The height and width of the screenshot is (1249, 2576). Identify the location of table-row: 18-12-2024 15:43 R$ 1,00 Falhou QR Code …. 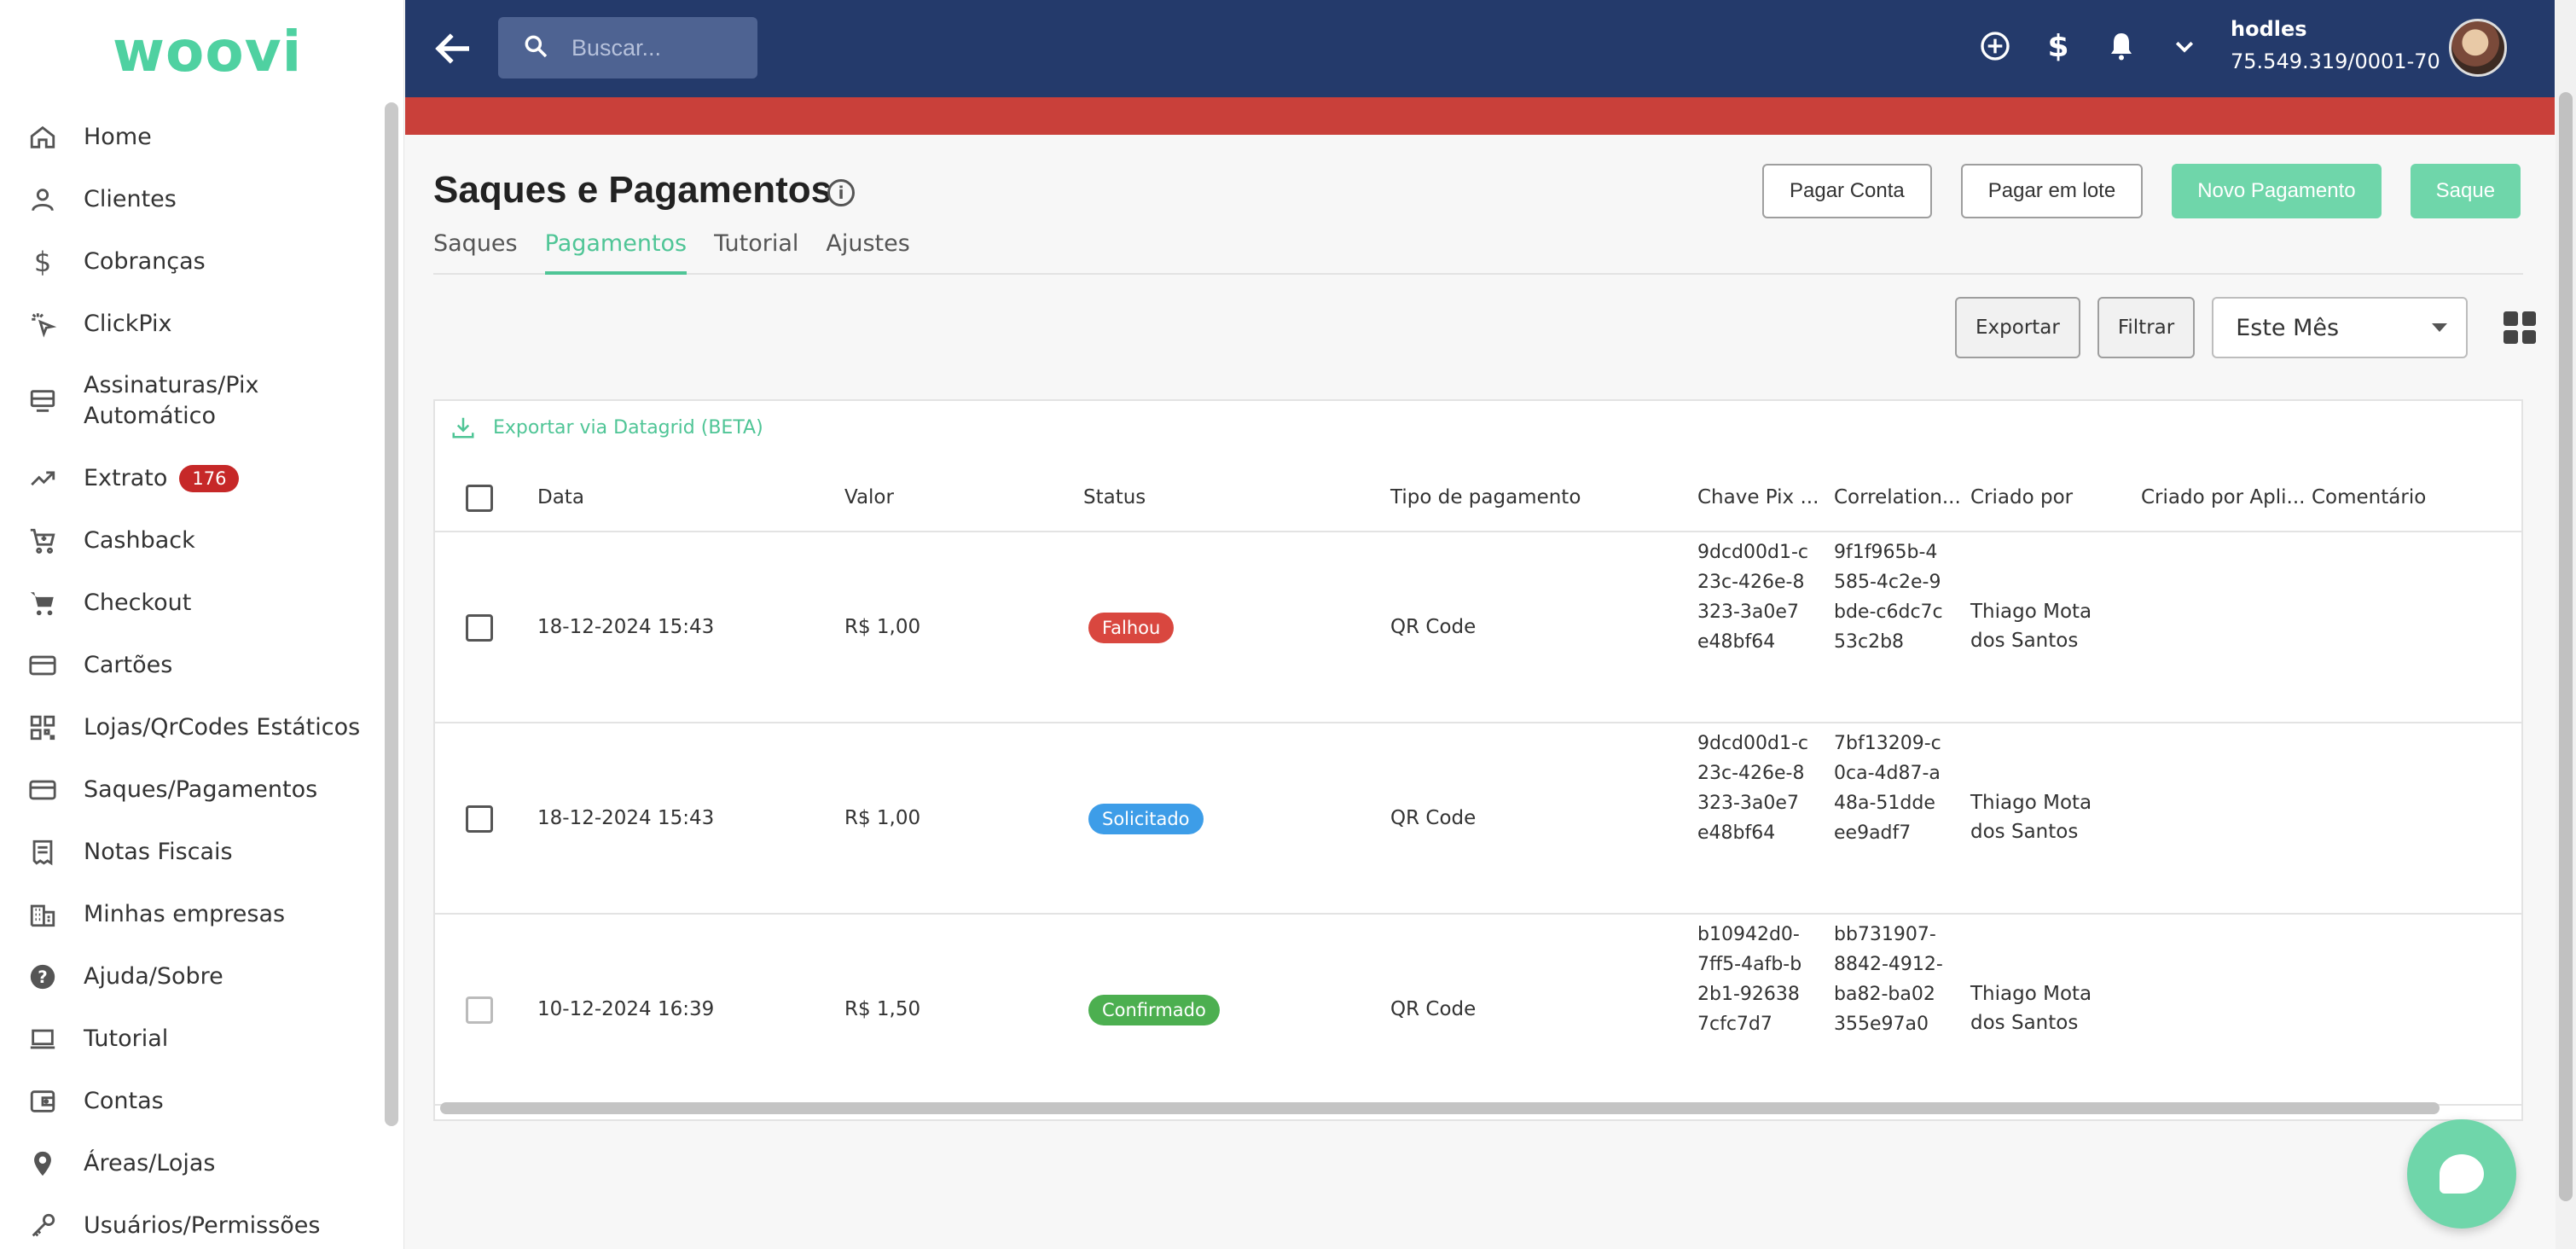
(1478, 627).